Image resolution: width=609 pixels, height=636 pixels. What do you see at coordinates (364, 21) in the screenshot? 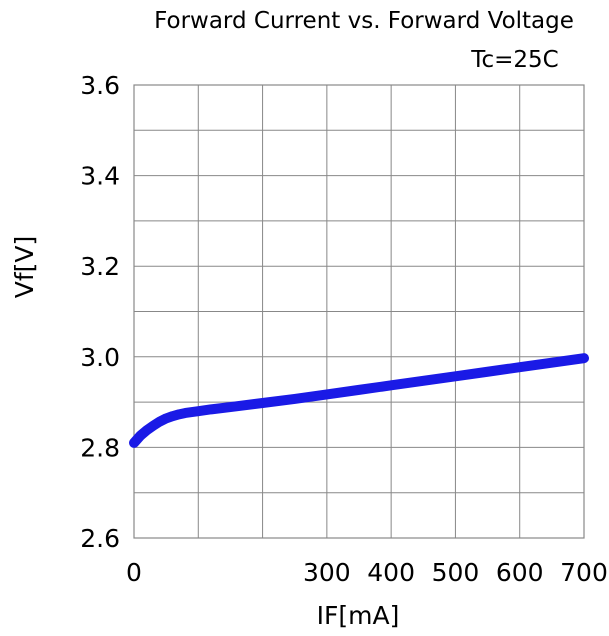
I see `chart-title: Forward Current vs. Forward Voltage` at bounding box center [364, 21].